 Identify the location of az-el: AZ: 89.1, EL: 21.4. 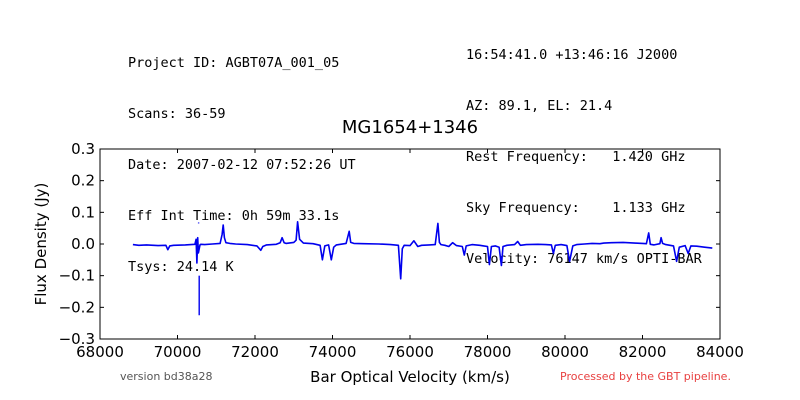
(539, 106).